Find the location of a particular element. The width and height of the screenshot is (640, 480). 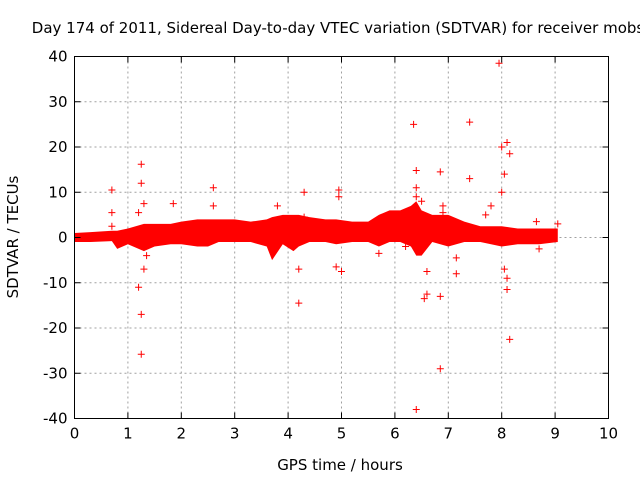

x-tick-label: 0 is located at coordinates (75, 434).